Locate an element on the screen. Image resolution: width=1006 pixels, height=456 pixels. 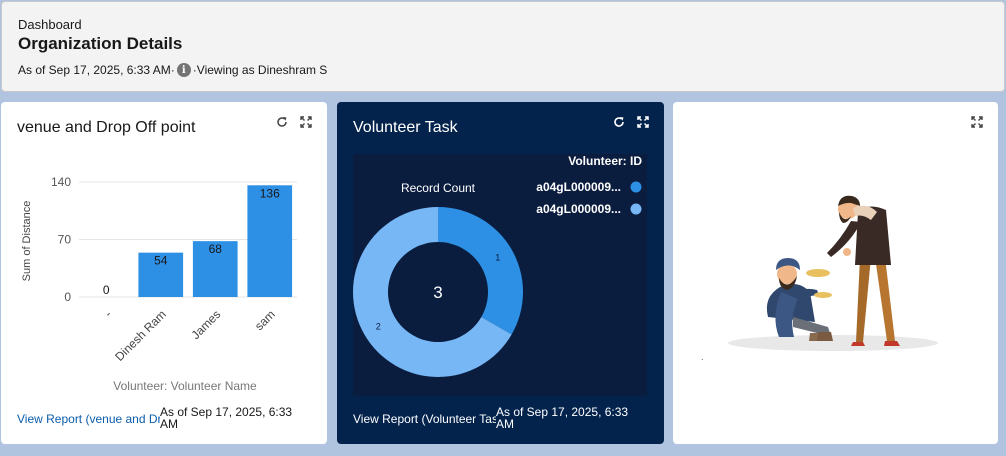
x-tick-label: Dinesh Ram is located at coordinates (140, 335).